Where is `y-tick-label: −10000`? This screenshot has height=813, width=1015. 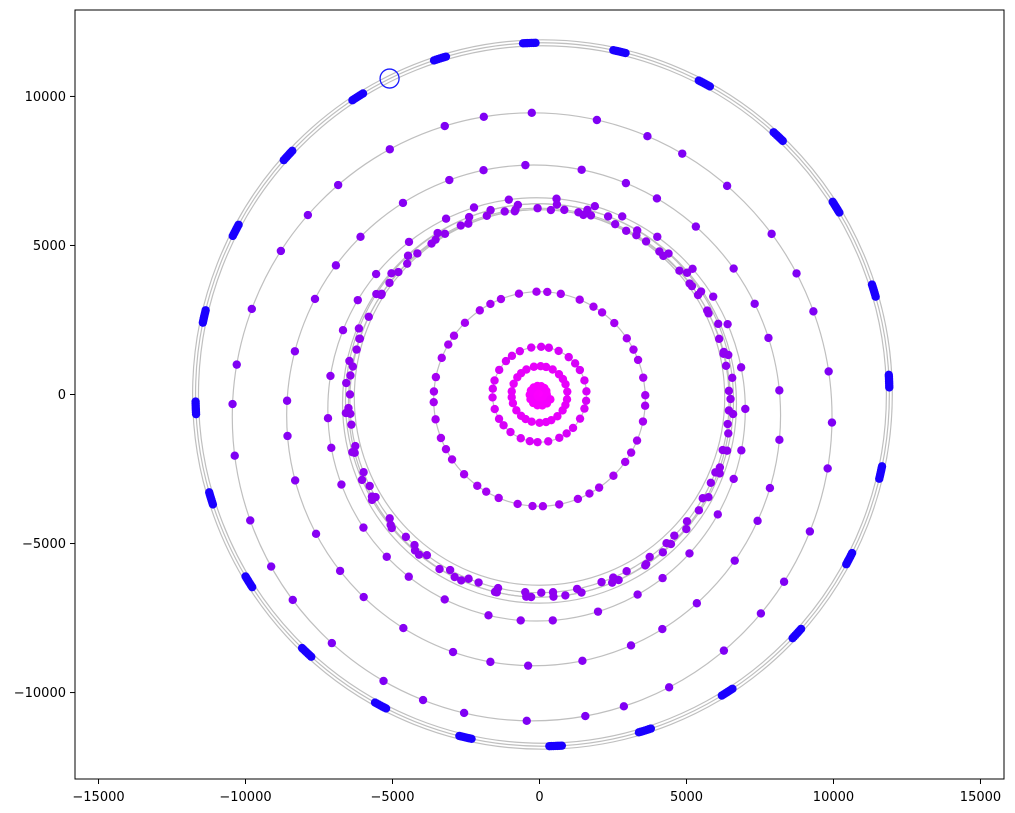 y-tick-label: −10000 is located at coordinates (40, 693).